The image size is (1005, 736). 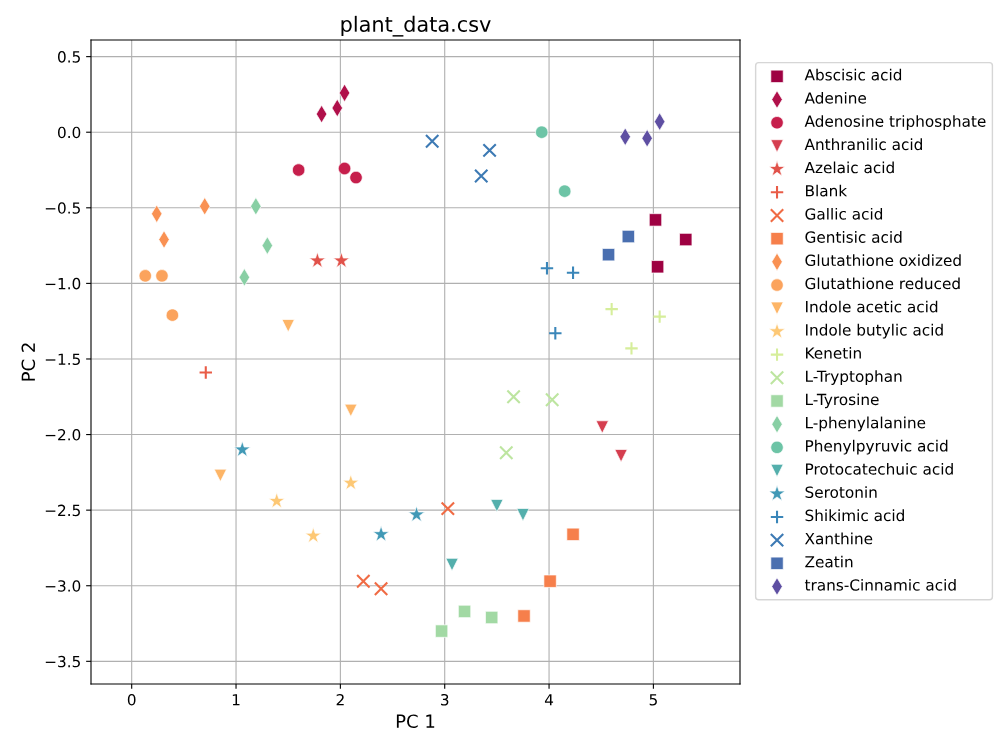 I want to click on legend-label: Blank, so click(x=827, y=190).